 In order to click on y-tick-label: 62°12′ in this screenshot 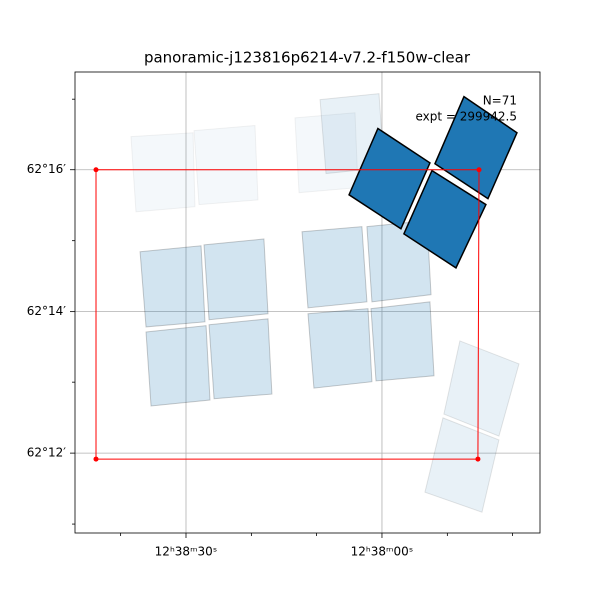, I will do `click(47, 453)`.